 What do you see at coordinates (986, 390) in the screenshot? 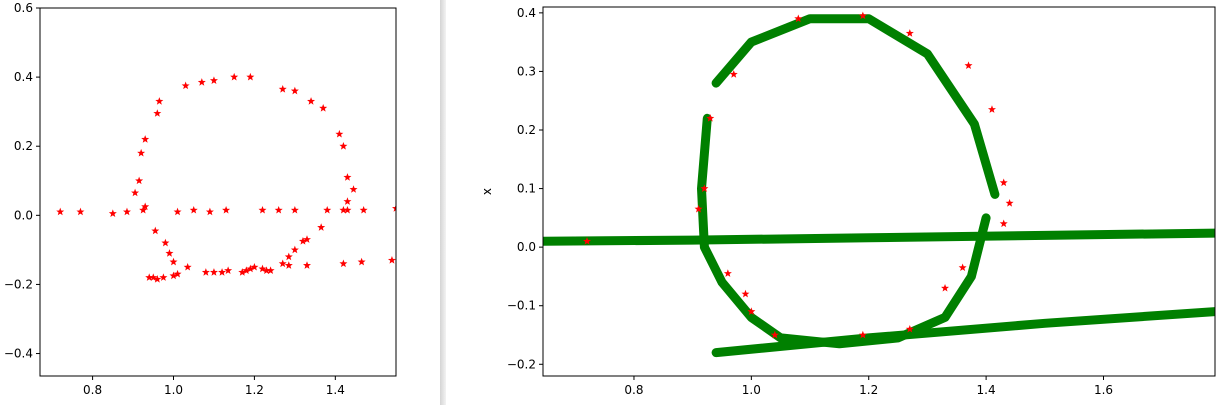
I see `right-chart-x-tick-label: 1.4` at bounding box center [986, 390].